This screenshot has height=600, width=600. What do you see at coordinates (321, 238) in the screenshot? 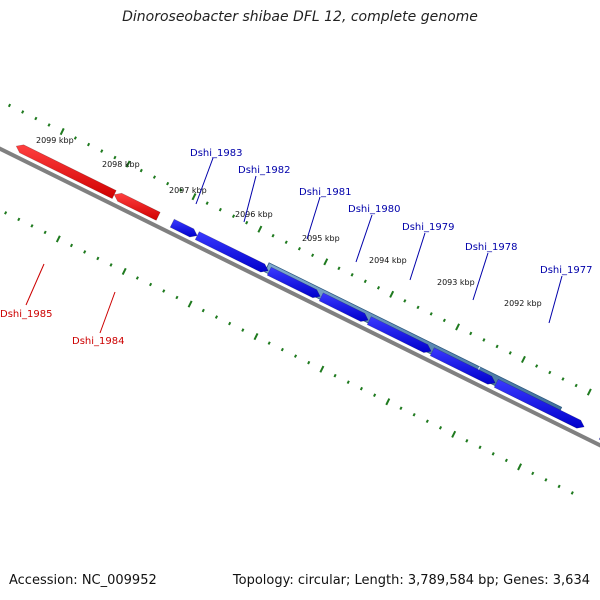
I see `ruler-label: 2095 kbp` at bounding box center [321, 238].